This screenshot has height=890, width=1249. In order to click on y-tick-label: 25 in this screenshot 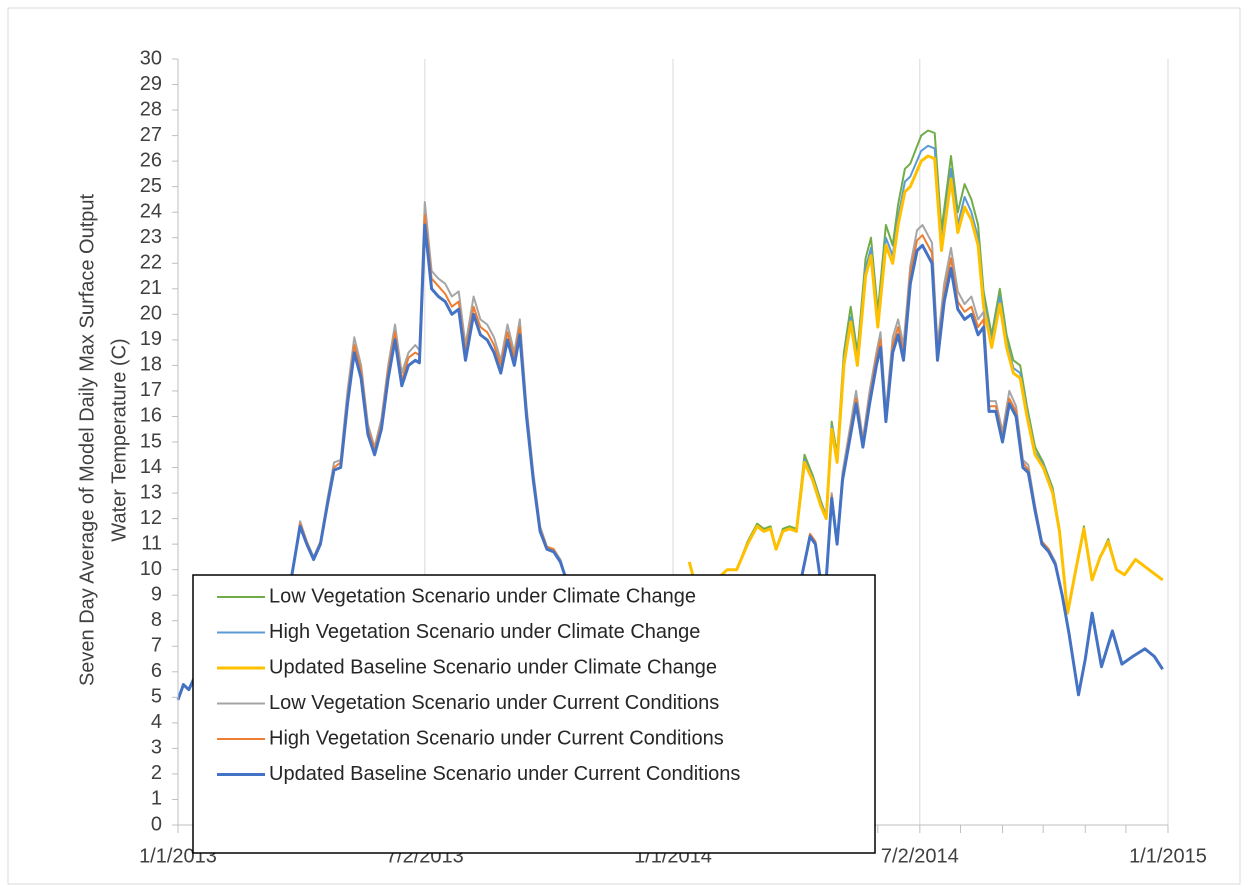, I will do `click(151, 186)`.